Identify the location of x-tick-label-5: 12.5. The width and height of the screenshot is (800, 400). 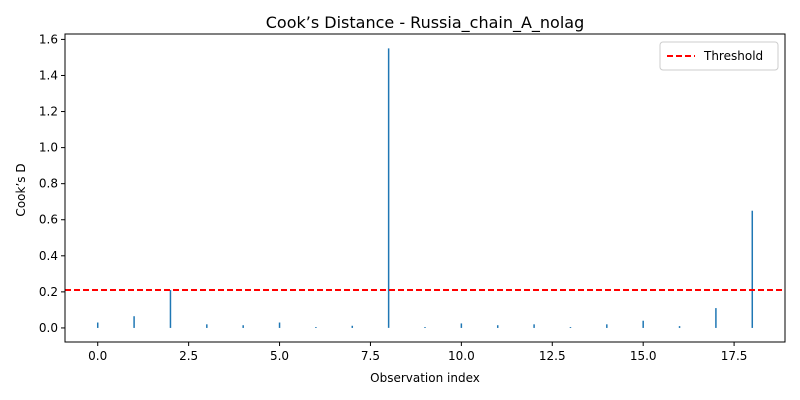
(552, 356).